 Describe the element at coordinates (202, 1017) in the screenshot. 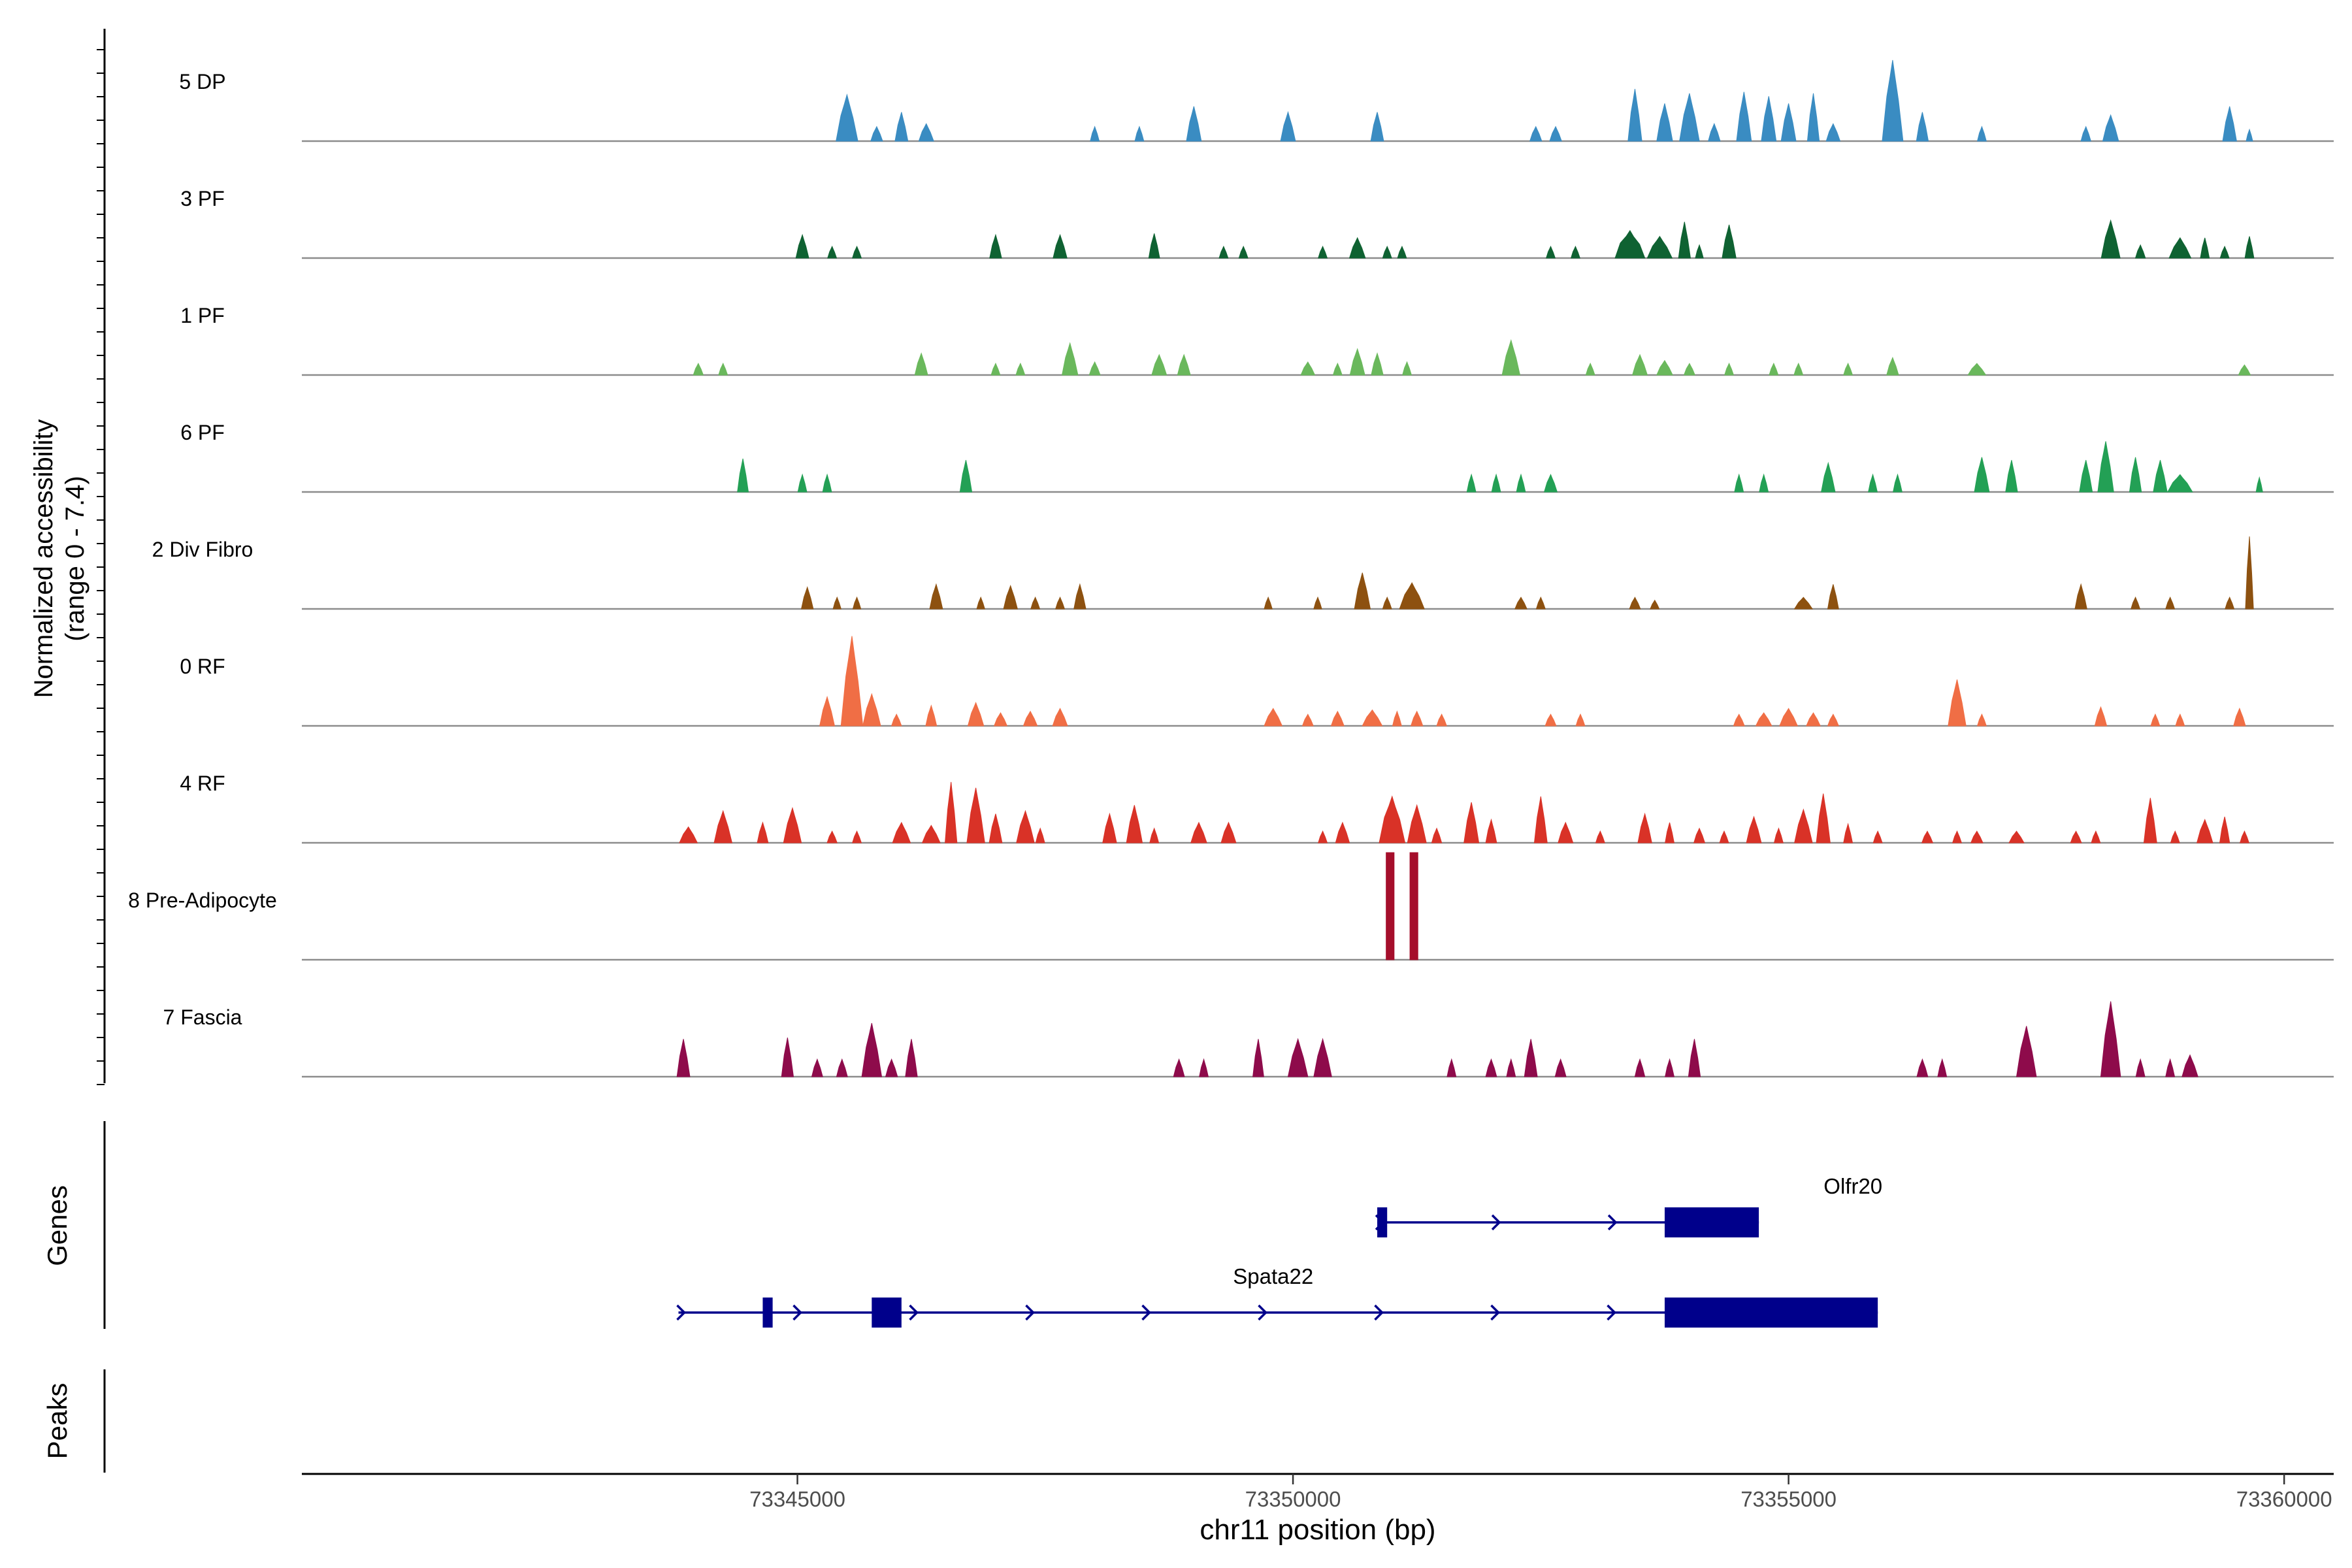

I see `track-label: 7 Fascia` at that location.